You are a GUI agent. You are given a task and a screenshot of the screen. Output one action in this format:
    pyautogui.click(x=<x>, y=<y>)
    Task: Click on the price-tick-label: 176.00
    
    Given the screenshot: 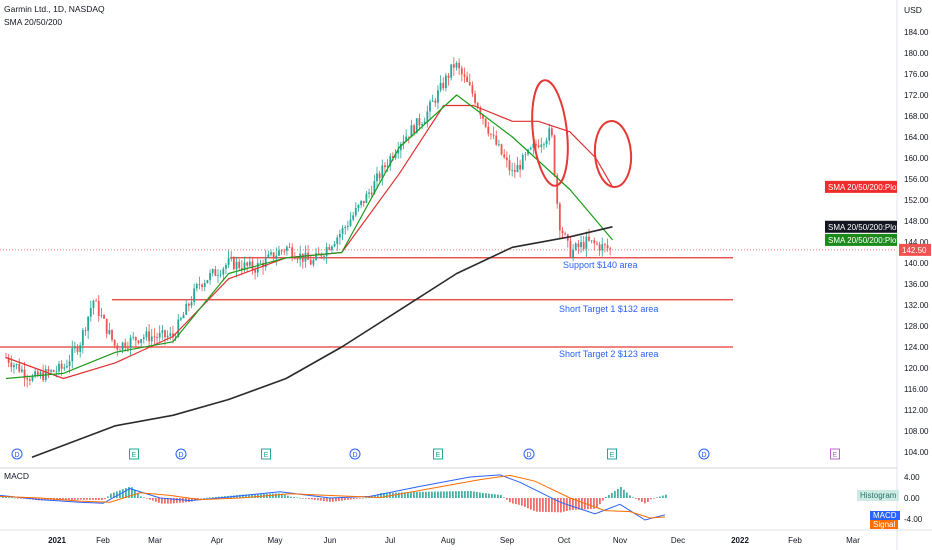 What is the action you would take?
    pyautogui.click(x=916, y=74)
    